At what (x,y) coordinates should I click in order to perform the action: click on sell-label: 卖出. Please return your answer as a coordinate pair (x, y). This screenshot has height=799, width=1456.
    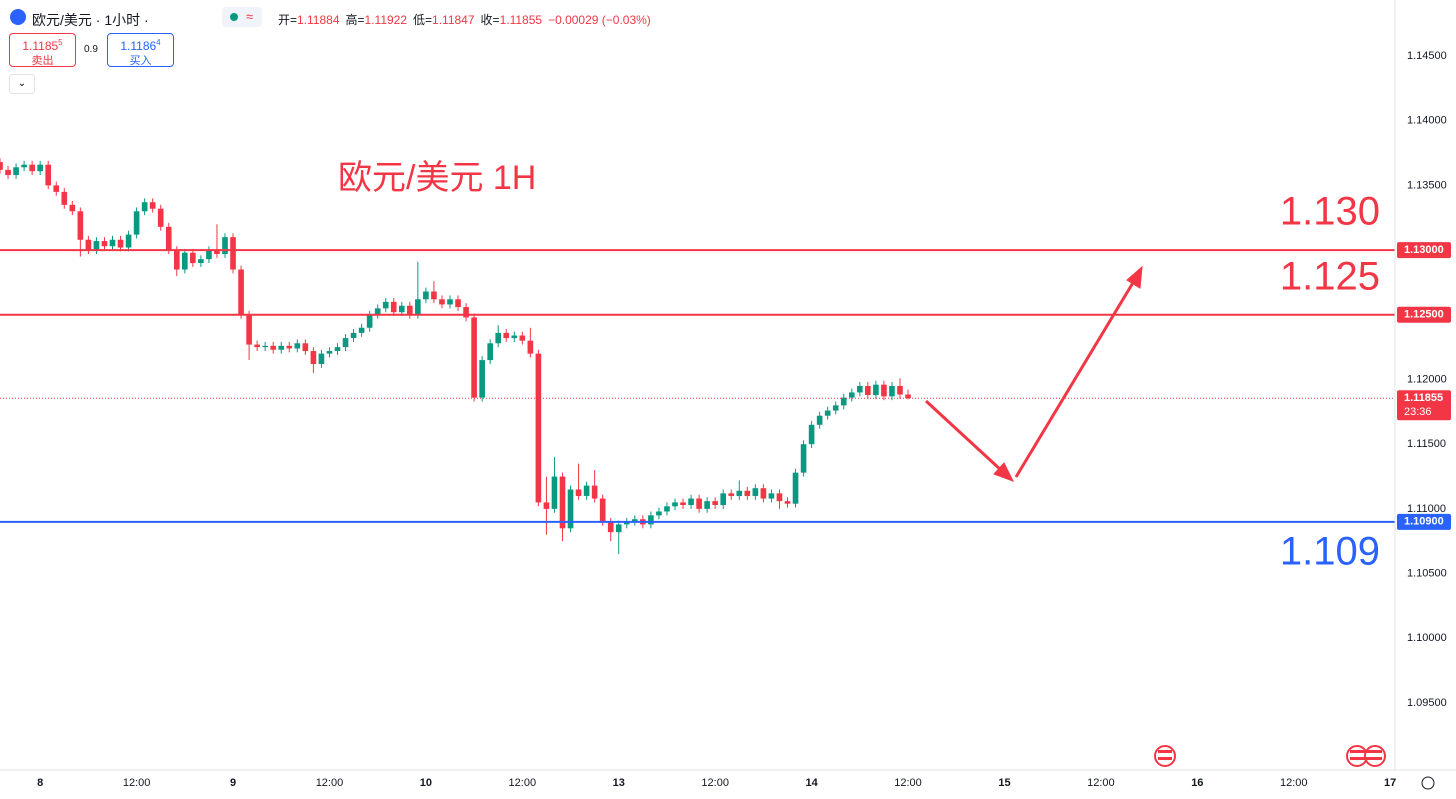
    Looking at the image, I should click on (42, 61).